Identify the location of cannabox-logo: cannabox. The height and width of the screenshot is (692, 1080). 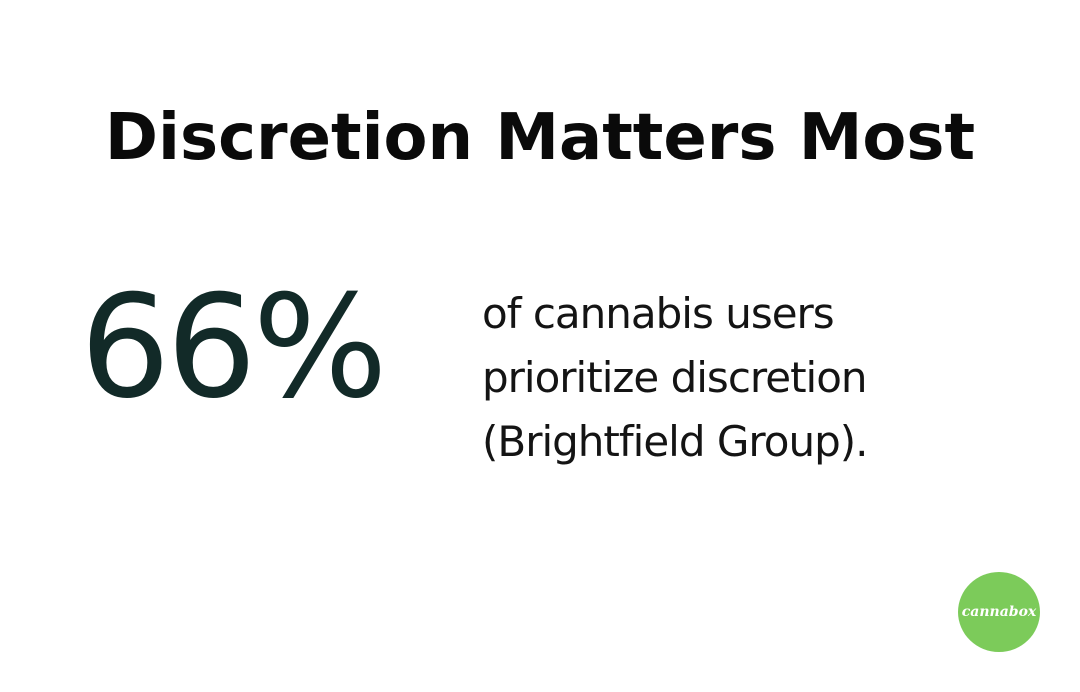
(999, 612).